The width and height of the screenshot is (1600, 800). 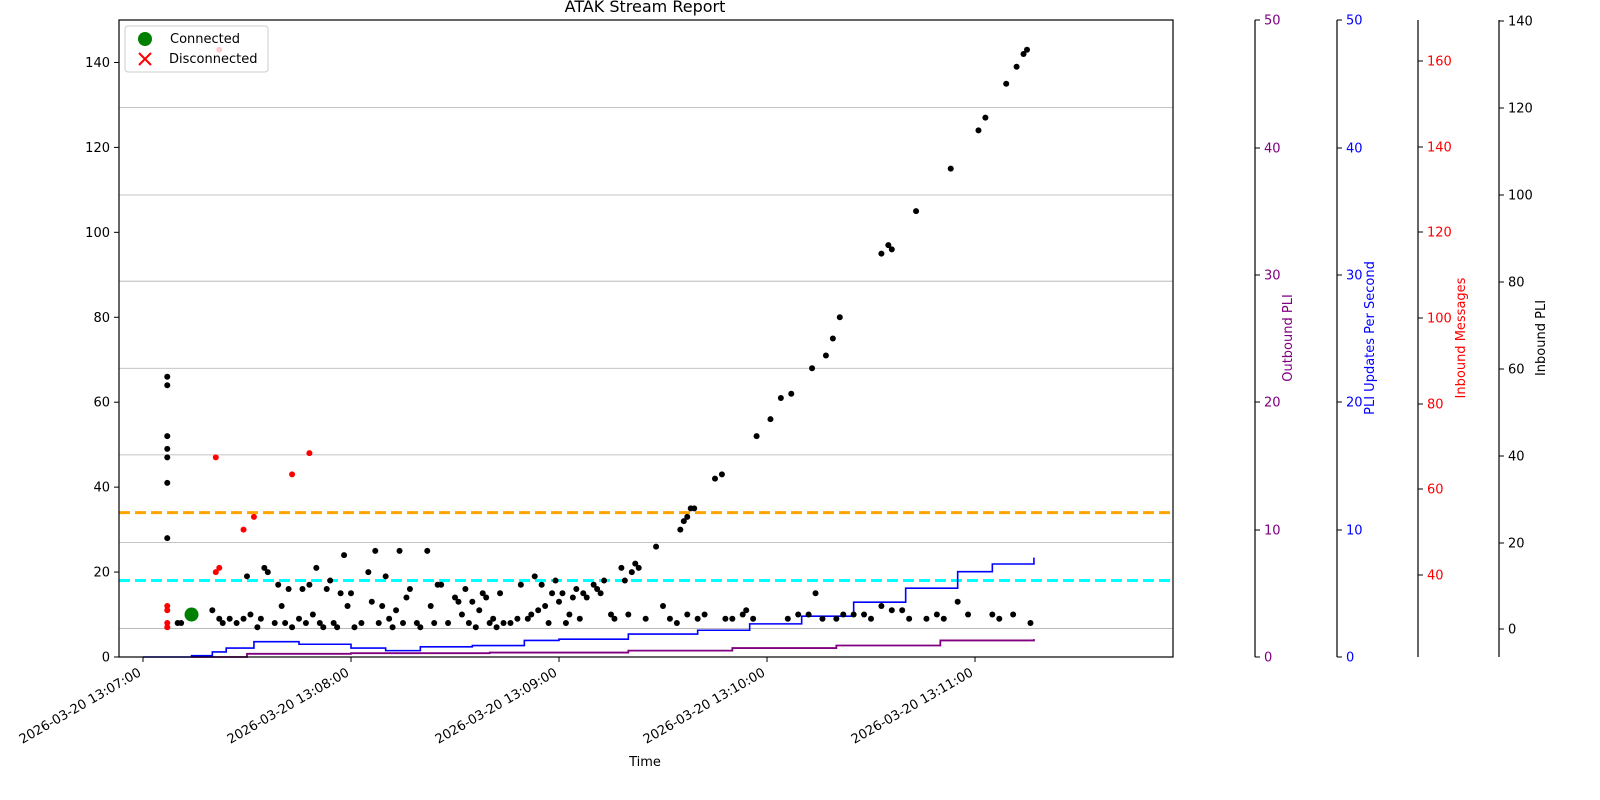 What do you see at coordinates (1516, 544) in the screenshot?
I see `right-axis-3-tick-label-1: 20` at bounding box center [1516, 544].